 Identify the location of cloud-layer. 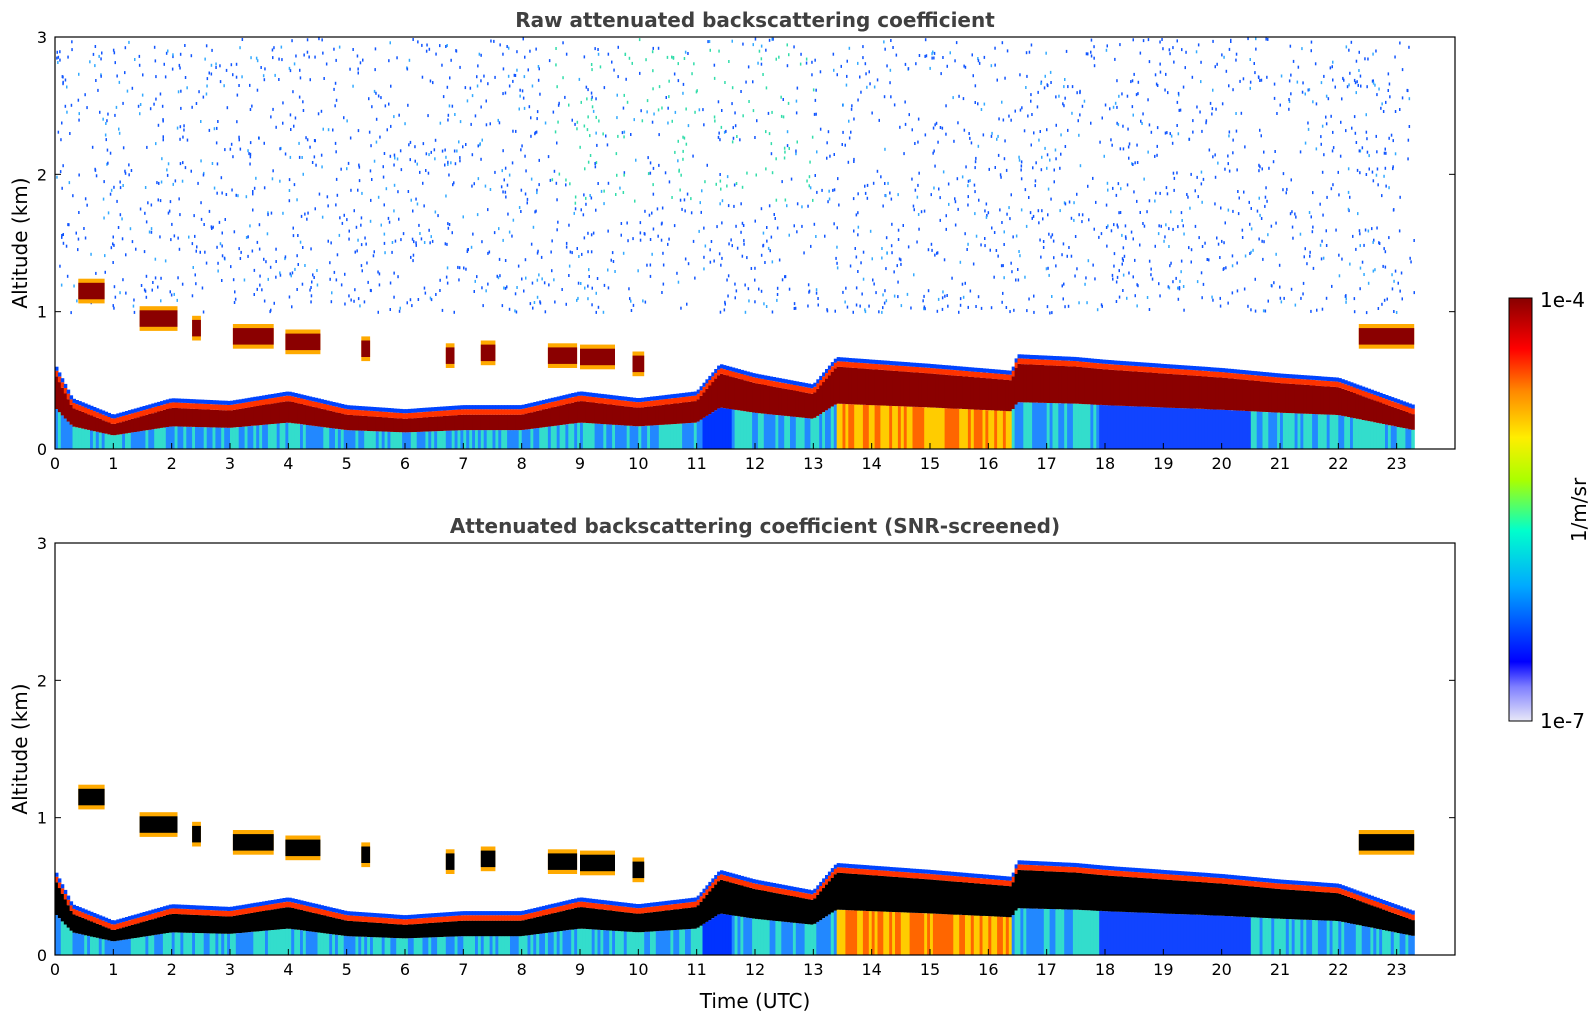
(303, 342).